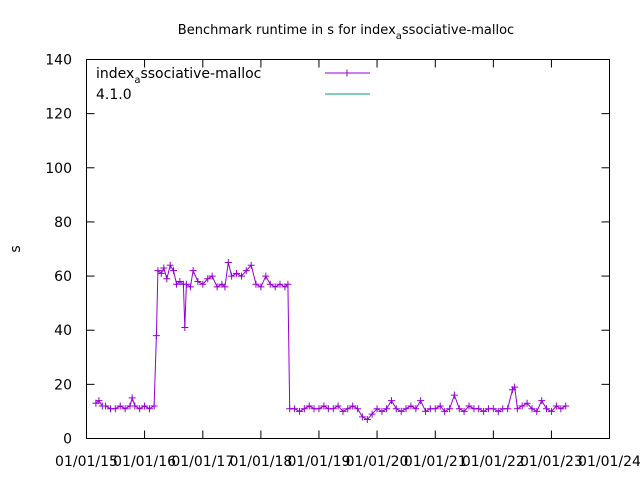 The image size is (640, 480). Describe the element at coordinates (63, 277) in the screenshot. I see `y-tick-label-60: 60` at that location.